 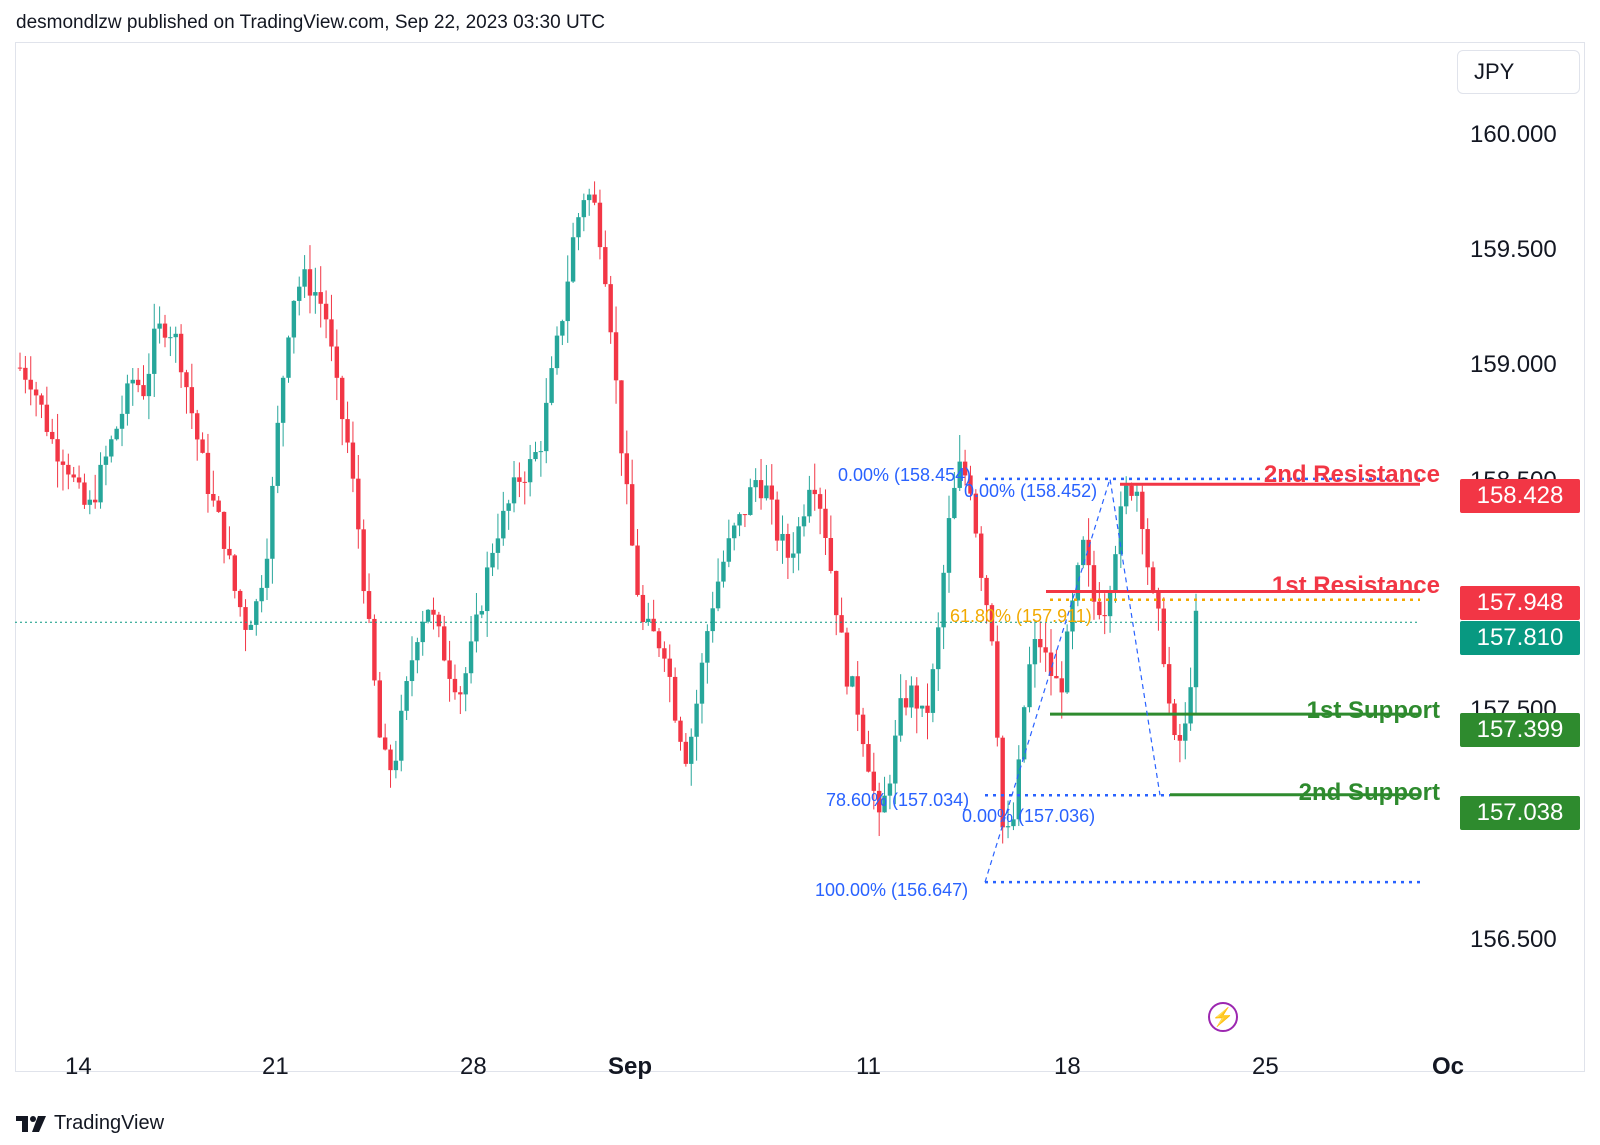 I want to click on x-tick: 21, so click(x=275, y=1066).